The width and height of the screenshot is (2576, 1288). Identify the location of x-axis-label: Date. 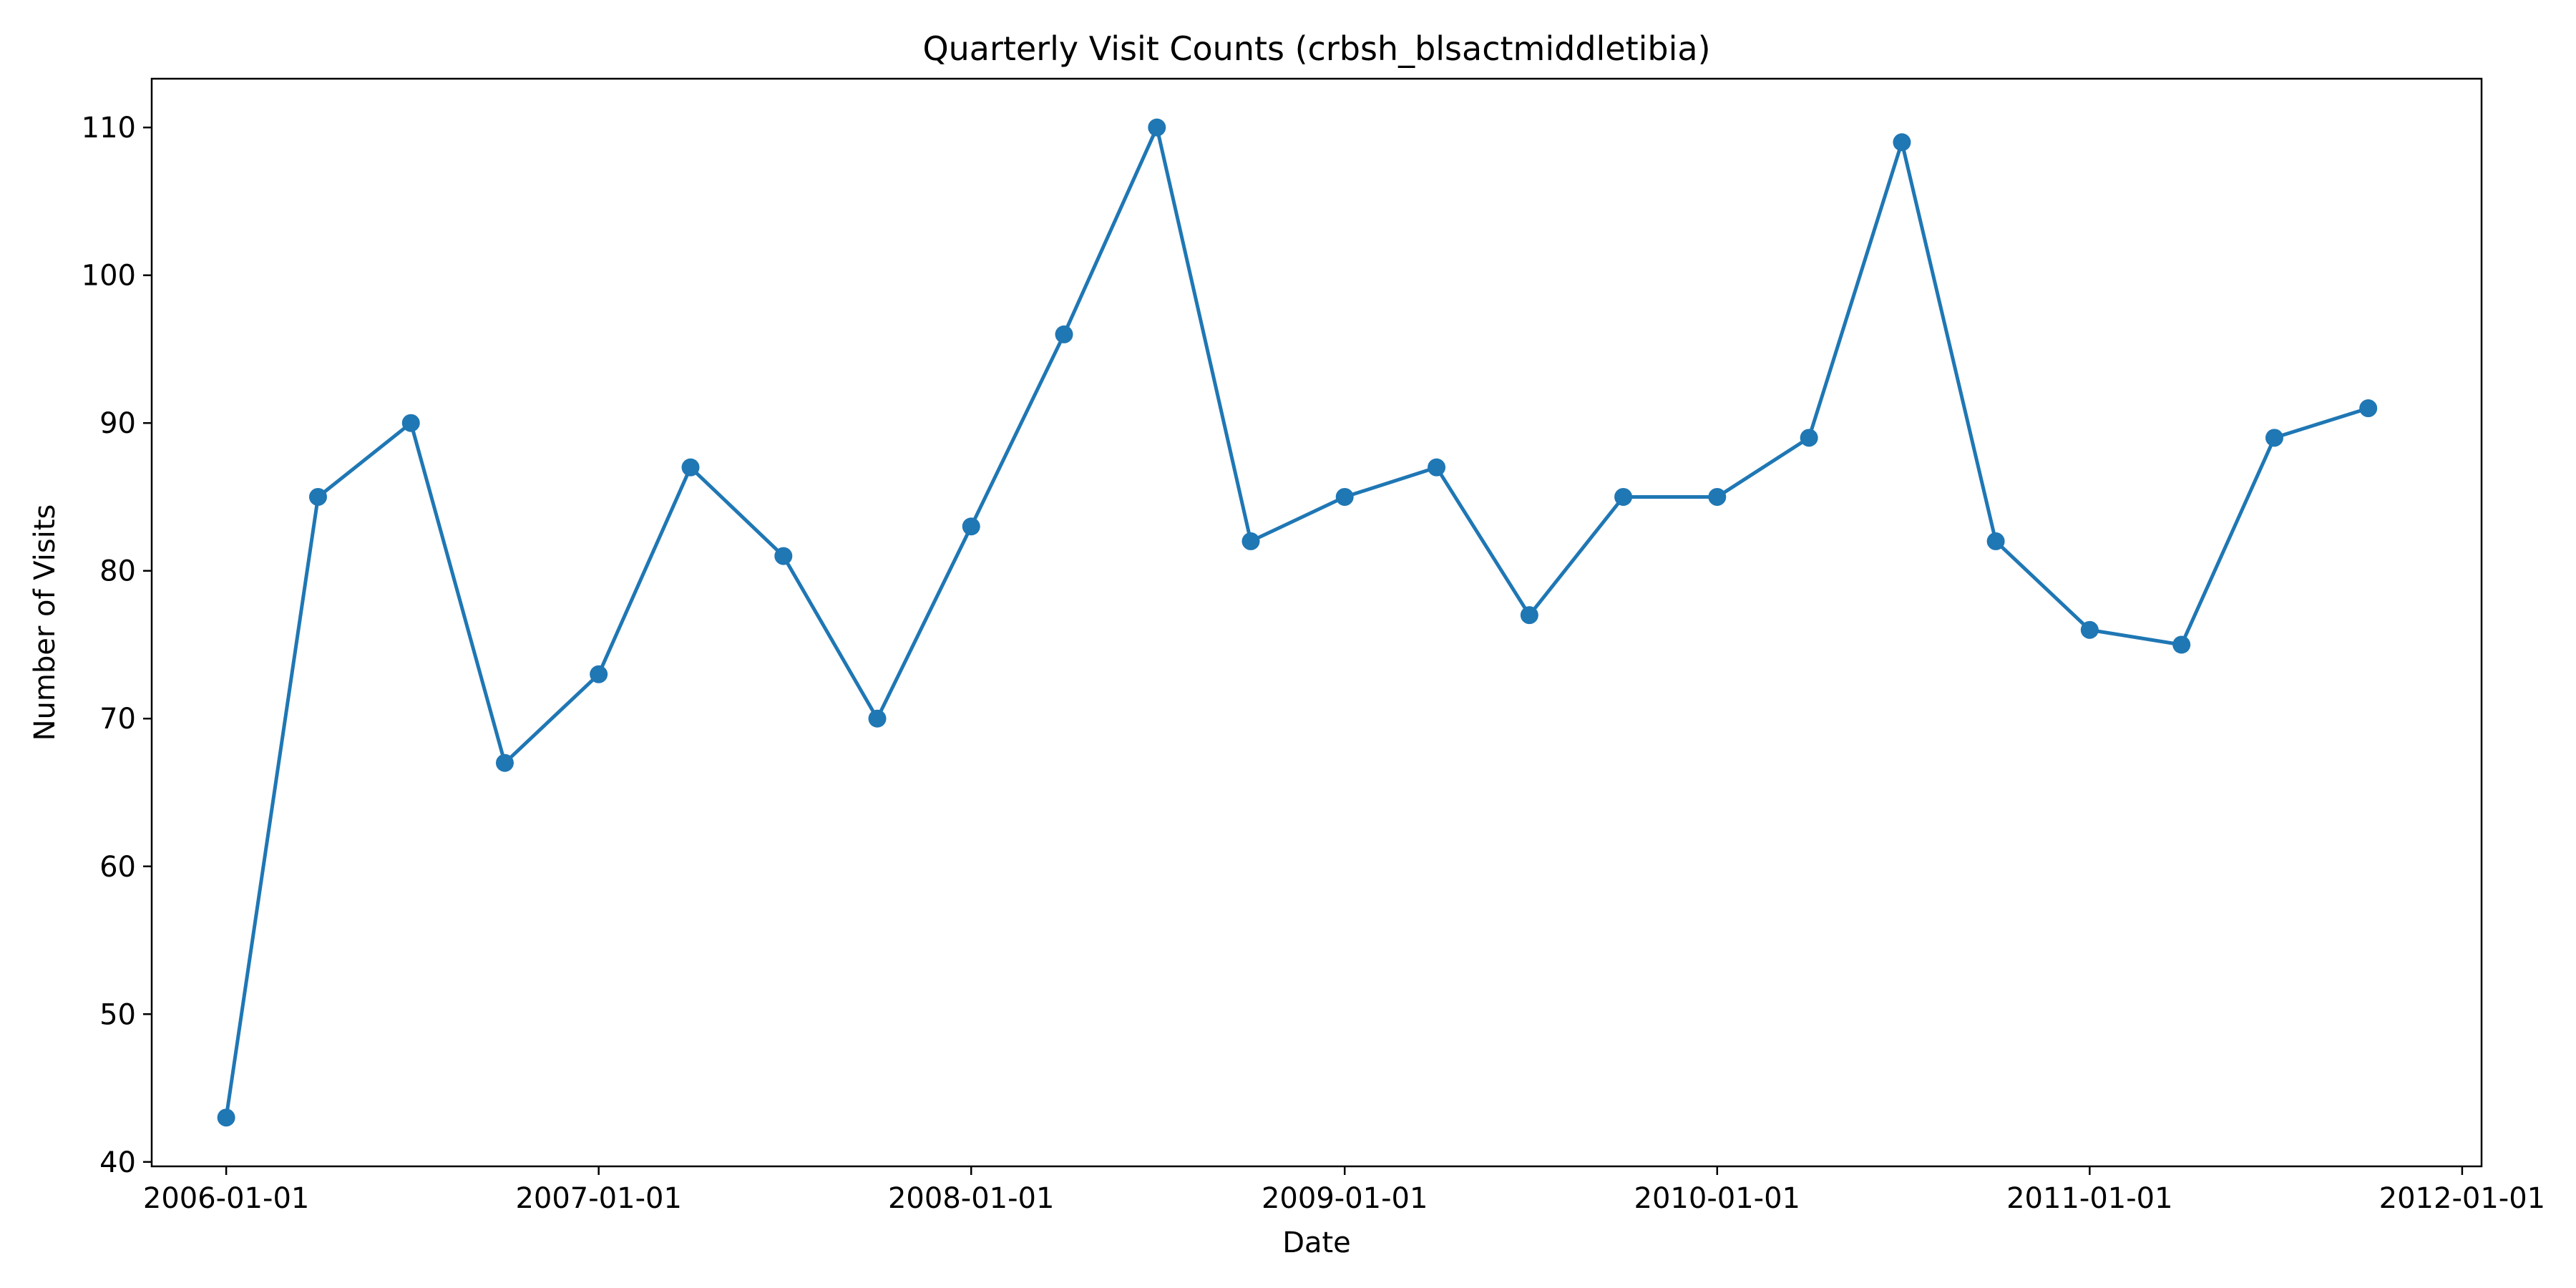
(1316, 1242).